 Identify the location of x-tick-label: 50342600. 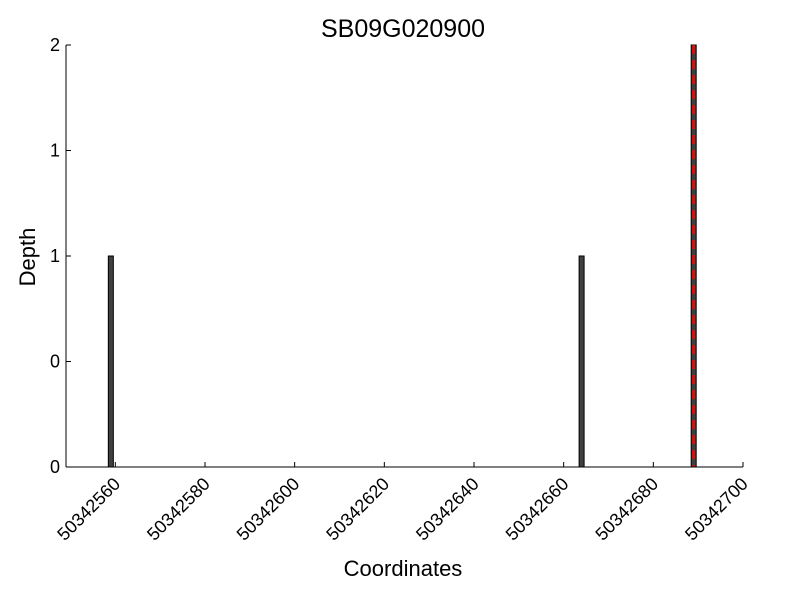
(268, 509).